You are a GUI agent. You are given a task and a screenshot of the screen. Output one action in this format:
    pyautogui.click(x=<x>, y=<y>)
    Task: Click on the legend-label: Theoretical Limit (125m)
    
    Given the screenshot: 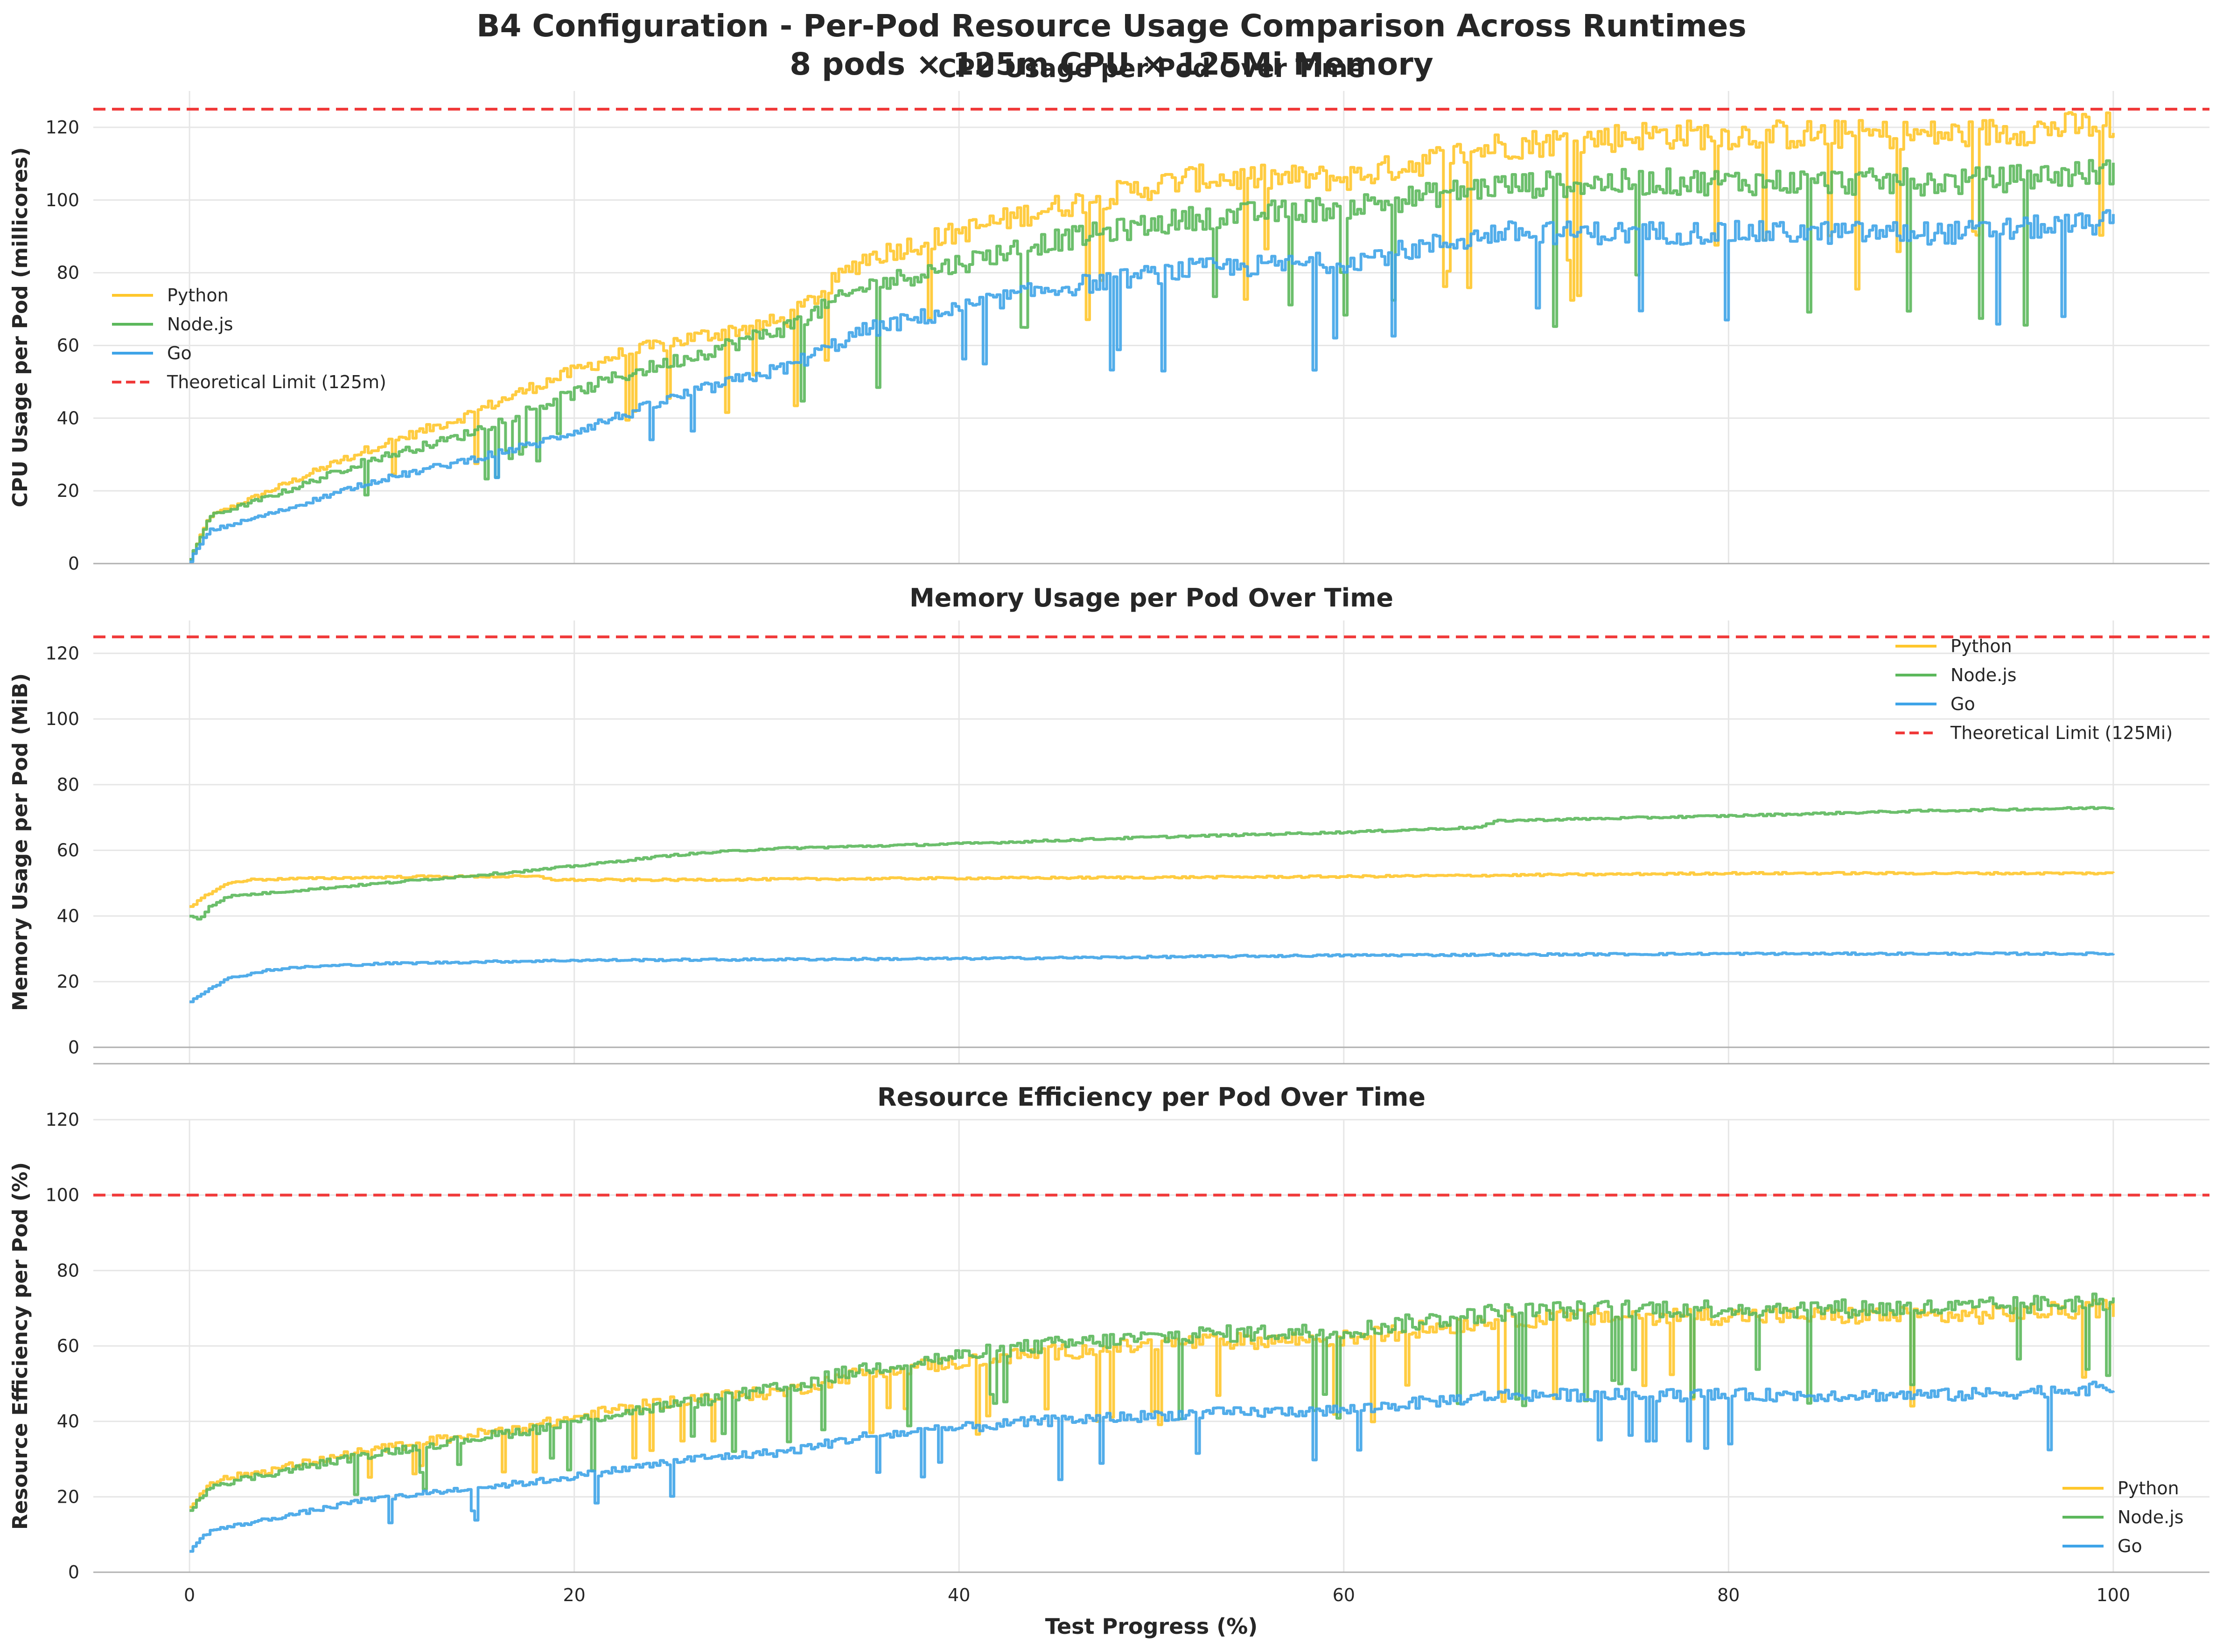 What is the action you would take?
    pyautogui.click(x=276, y=382)
    